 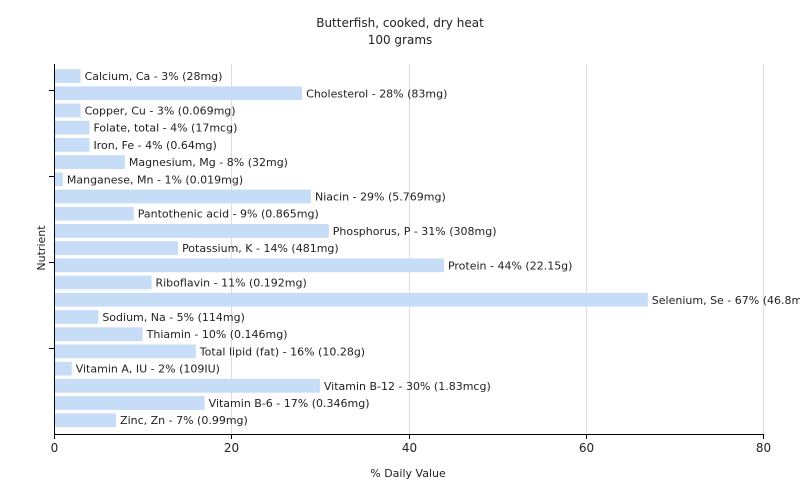 What do you see at coordinates (380, 197) in the screenshot?
I see `bar-label: Niacin - 29% (5.769mg)` at bounding box center [380, 197].